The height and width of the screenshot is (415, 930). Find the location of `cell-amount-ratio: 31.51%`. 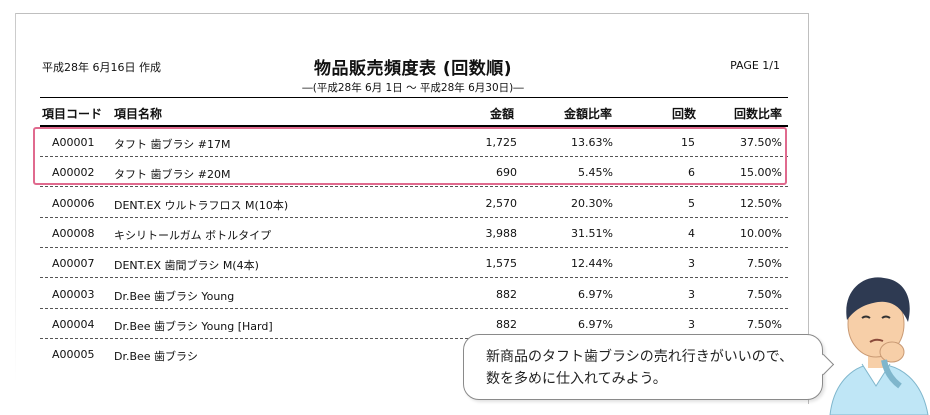

cell-amount-ratio: 31.51% is located at coordinates (592, 233).